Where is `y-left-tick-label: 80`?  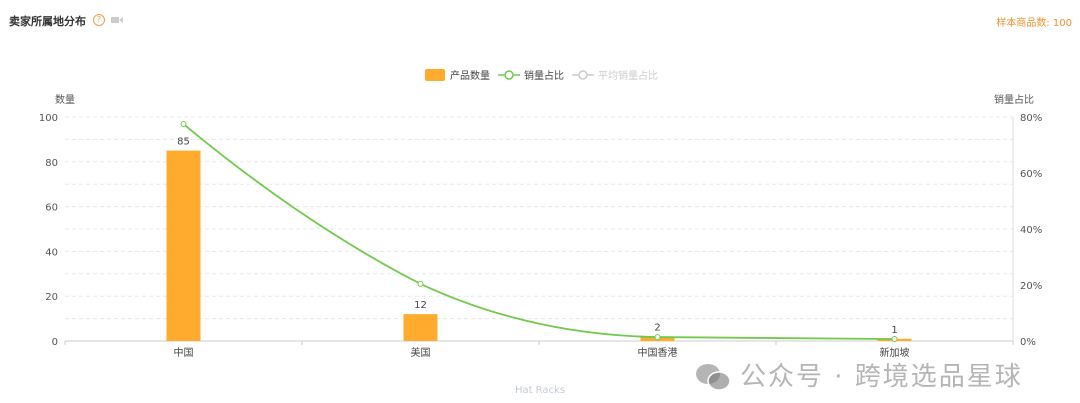 y-left-tick-label: 80 is located at coordinates (51, 163).